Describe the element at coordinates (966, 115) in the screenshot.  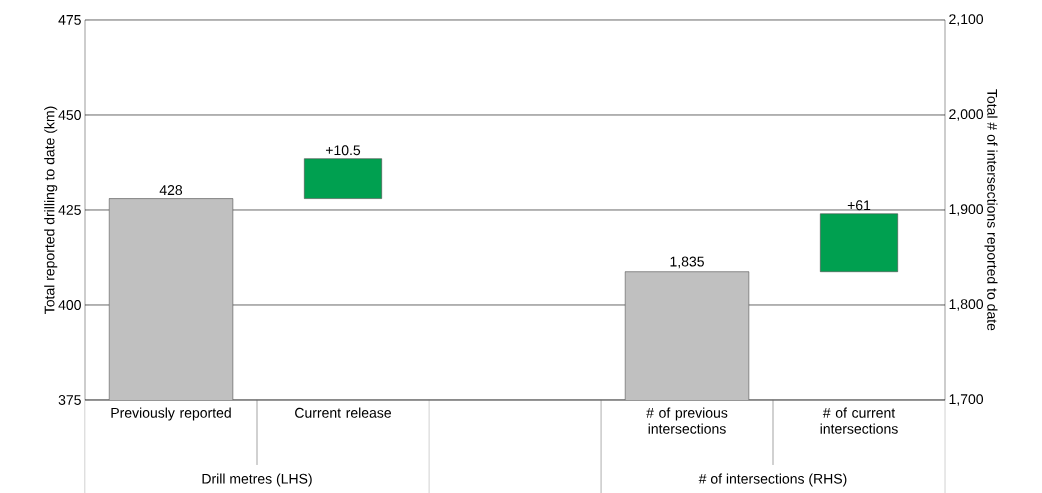
I see `y2-tick-label: 2,000` at that location.